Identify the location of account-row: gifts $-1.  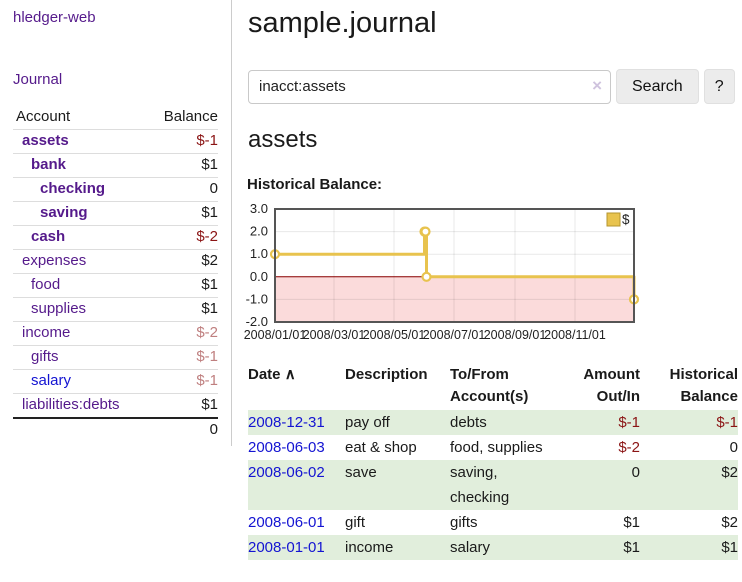
(115, 357).